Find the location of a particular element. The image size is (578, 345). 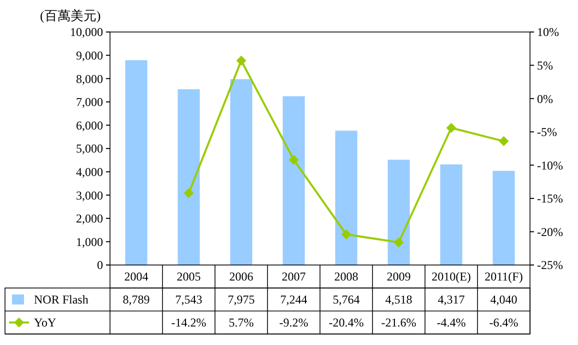

y-tick-label: 10,000 is located at coordinates (86, 32).